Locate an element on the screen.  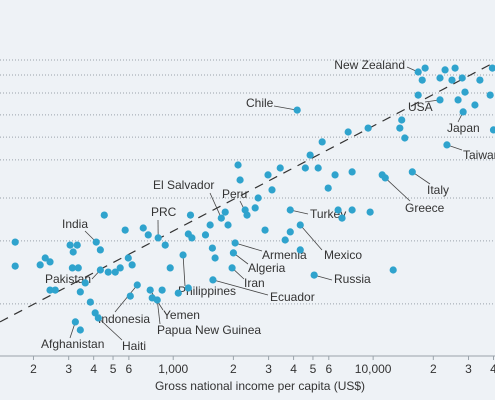
point-label: Pakistan is located at coordinates (68, 279).